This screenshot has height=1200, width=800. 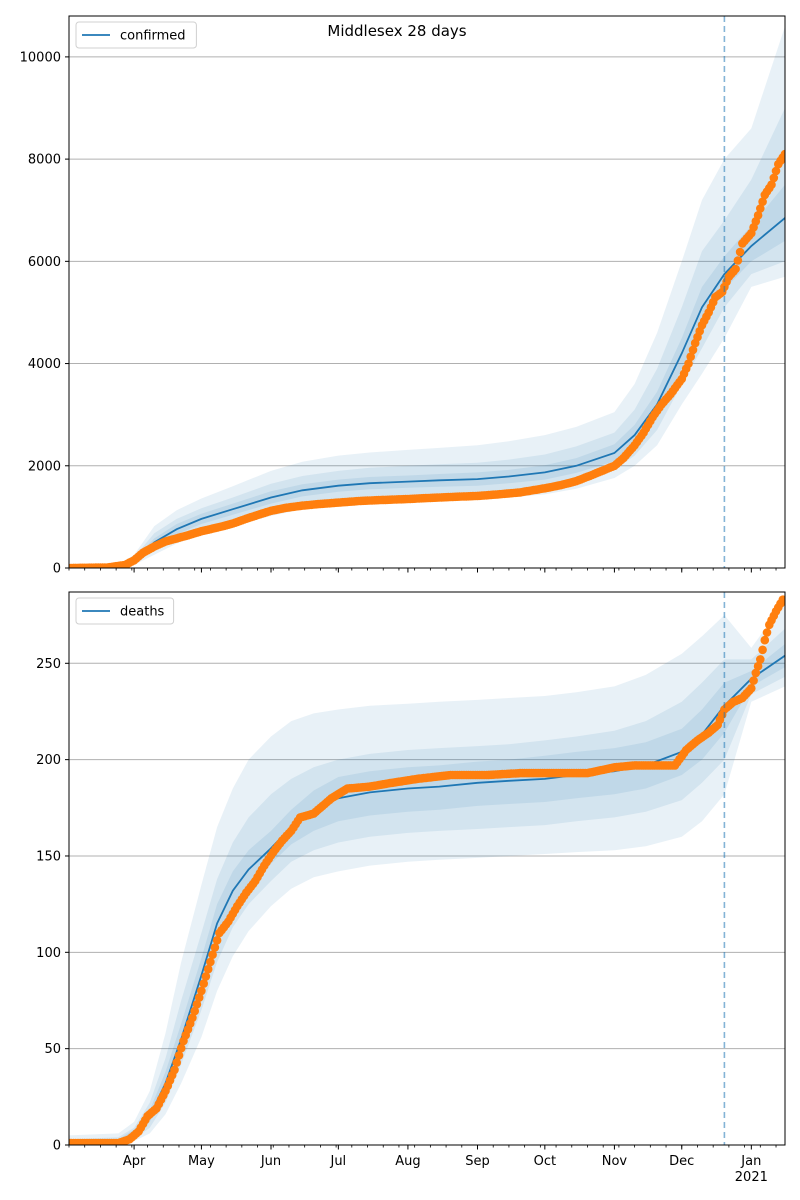 I want to click on legend-label: deaths, so click(x=142, y=612).